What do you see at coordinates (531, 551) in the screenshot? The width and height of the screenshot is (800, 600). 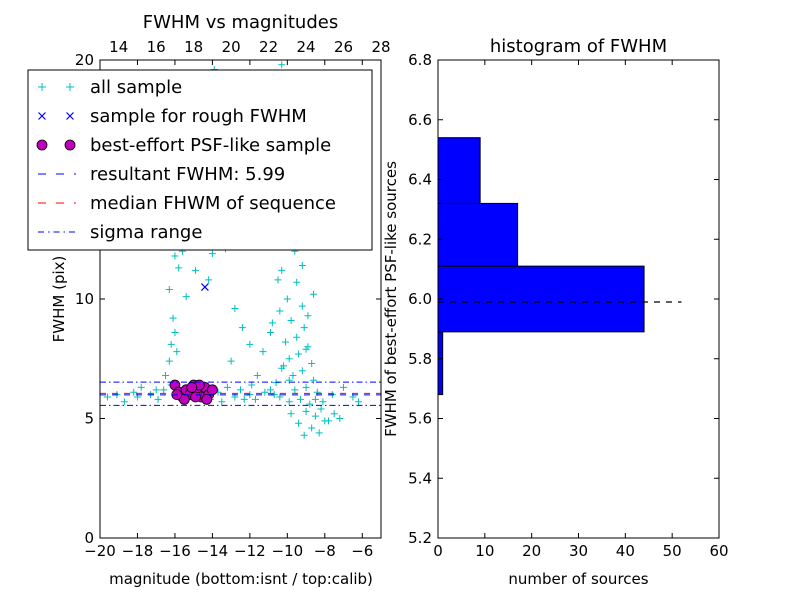 I see `x-tick-label: 20` at bounding box center [531, 551].